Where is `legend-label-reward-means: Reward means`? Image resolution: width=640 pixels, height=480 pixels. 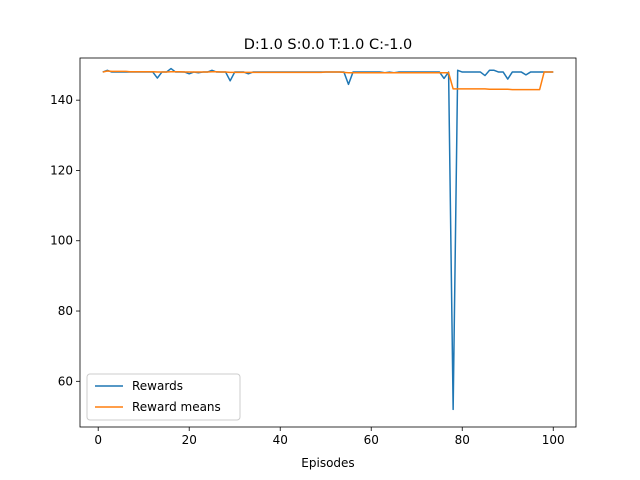
legend-label-reward-means: Reward means is located at coordinates (176, 407).